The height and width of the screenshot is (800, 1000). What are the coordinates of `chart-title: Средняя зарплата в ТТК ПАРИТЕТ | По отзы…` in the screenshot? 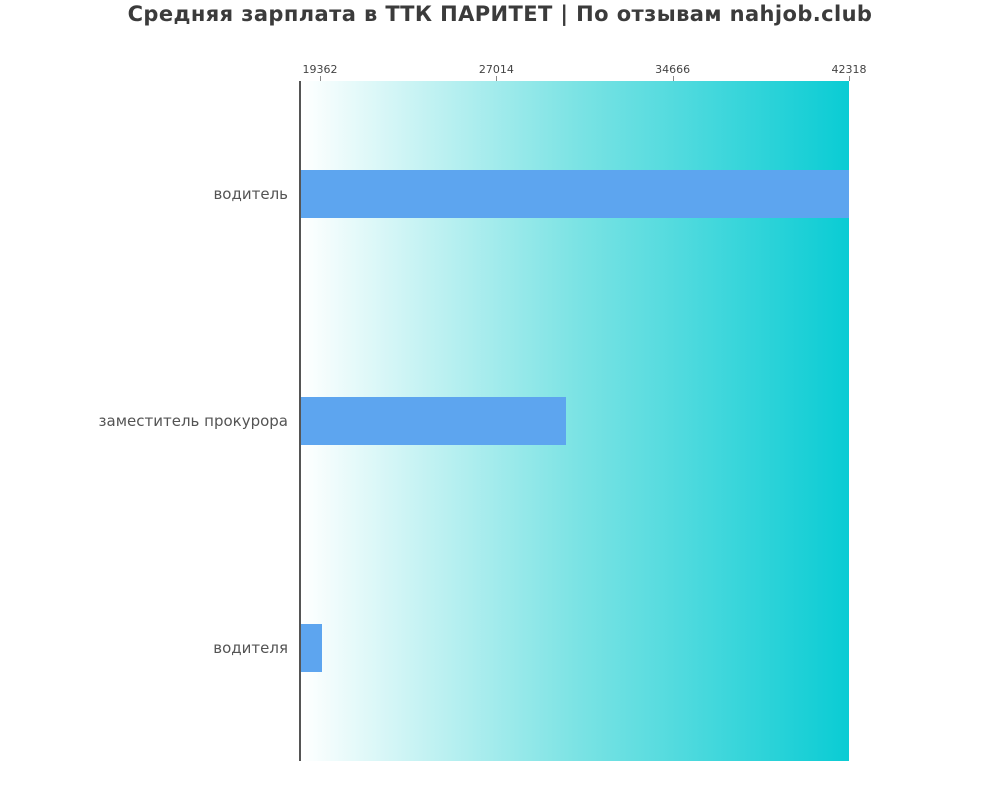 It's located at (500, 14).